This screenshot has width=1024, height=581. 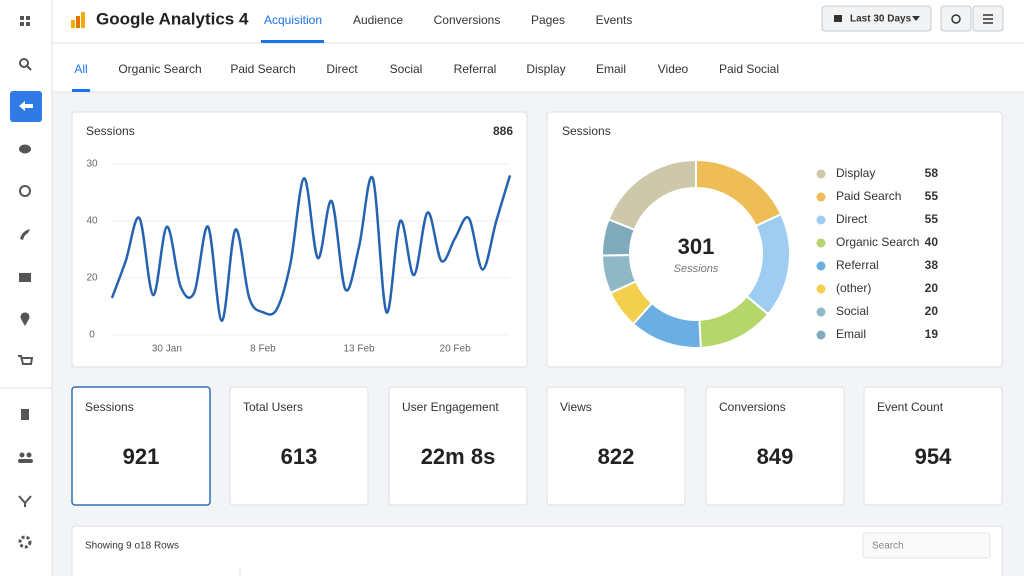 What do you see at coordinates (618, 237) in the screenshot?
I see `donut-segment` at bounding box center [618, 237].